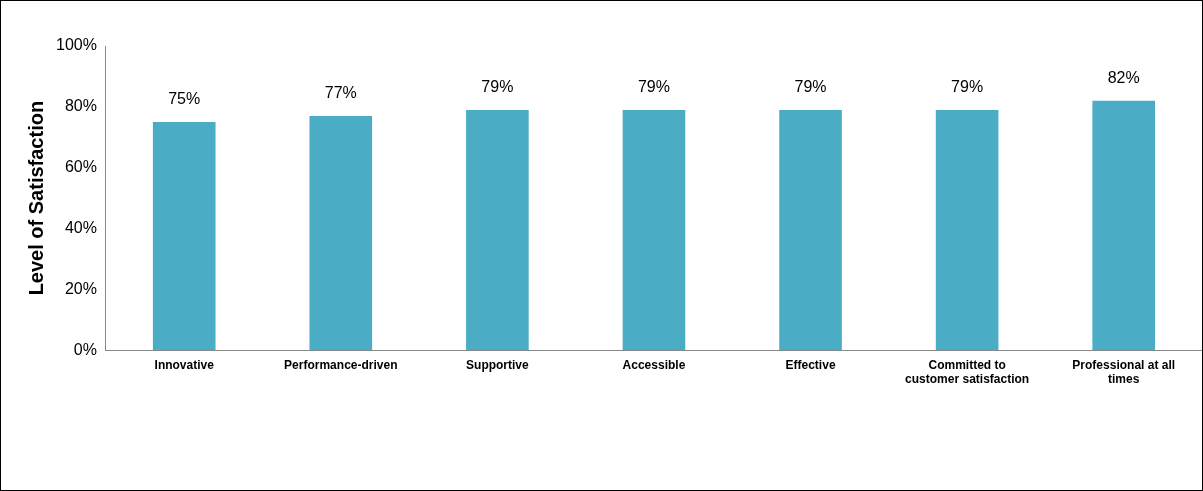  What do you see at coordinates (1124, 372) in the screenshot?
I see `x-tick-label: Professional at all times` at bounding box center [1124, 372].